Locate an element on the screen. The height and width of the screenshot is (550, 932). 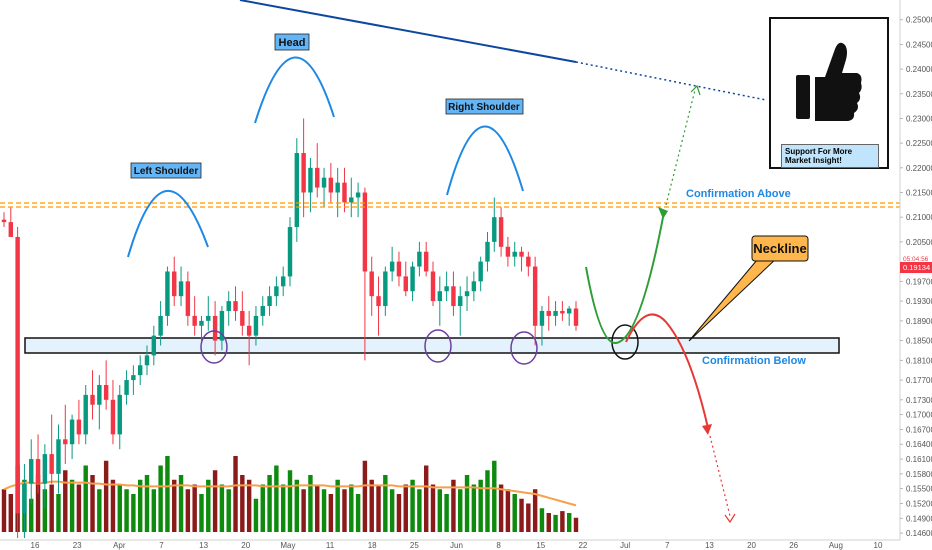
bearish-target-arrow is located at coordinates (730, 518).